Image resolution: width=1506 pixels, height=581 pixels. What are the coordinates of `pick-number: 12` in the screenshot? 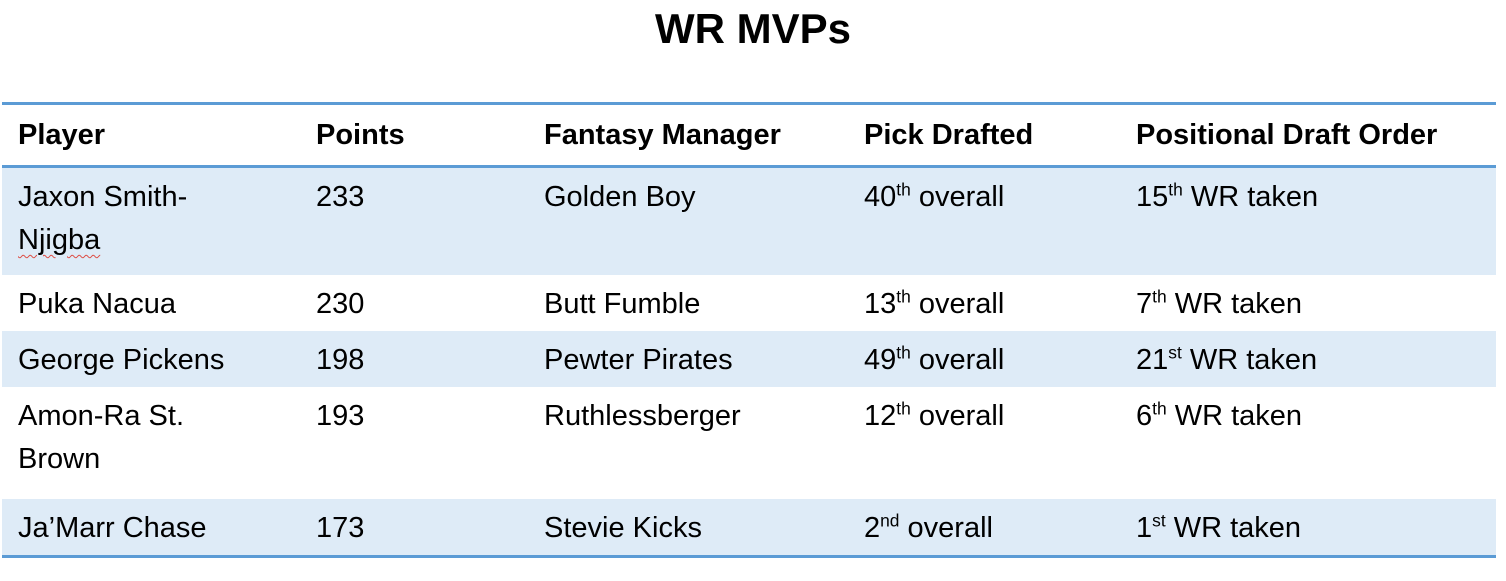 It's located at (880, 415).